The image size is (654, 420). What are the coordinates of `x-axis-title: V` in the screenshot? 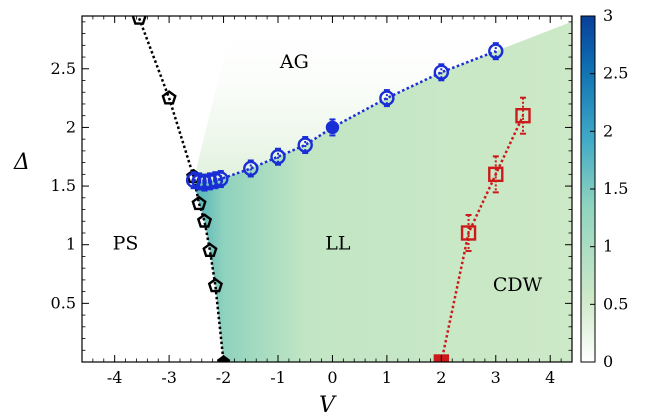 It's located at (328, 405).